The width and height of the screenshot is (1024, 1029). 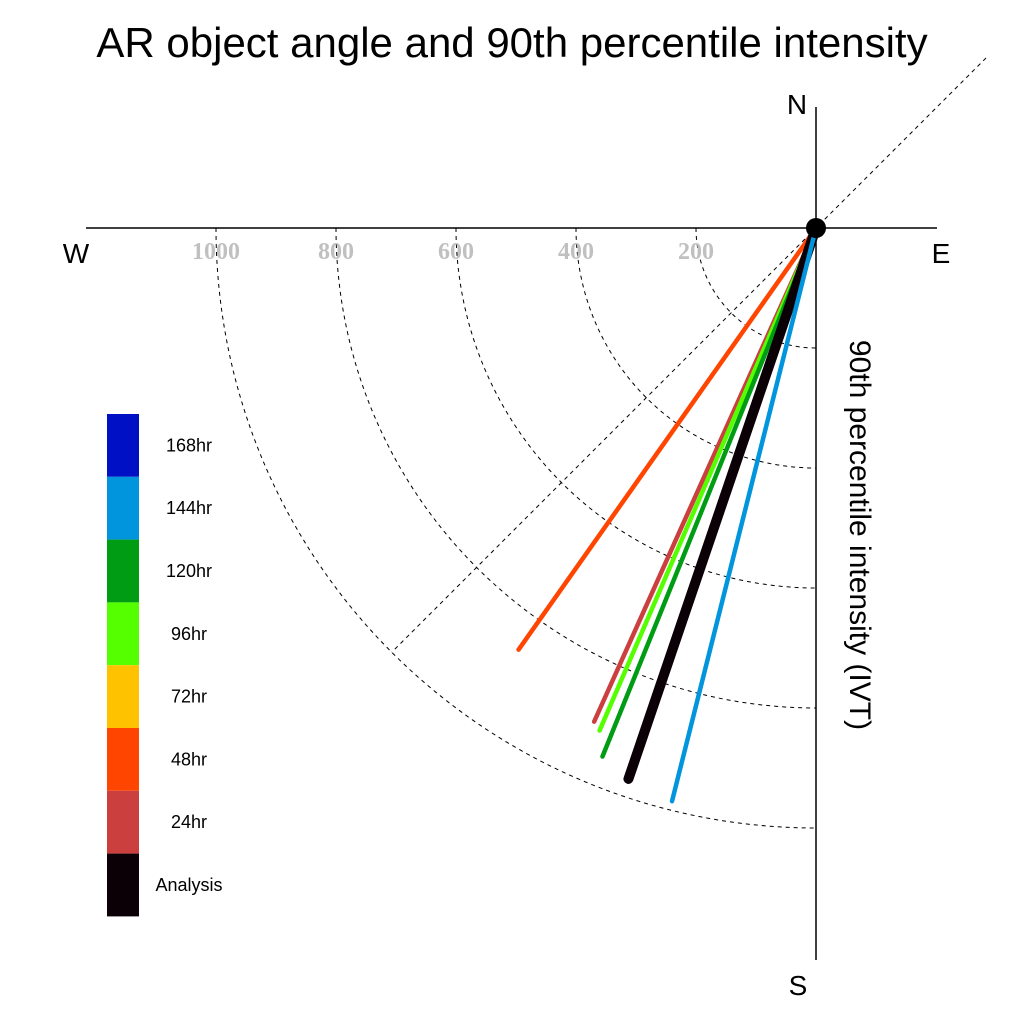 I want to click on radial-tick-400: 400, so click(x=576, y=252).